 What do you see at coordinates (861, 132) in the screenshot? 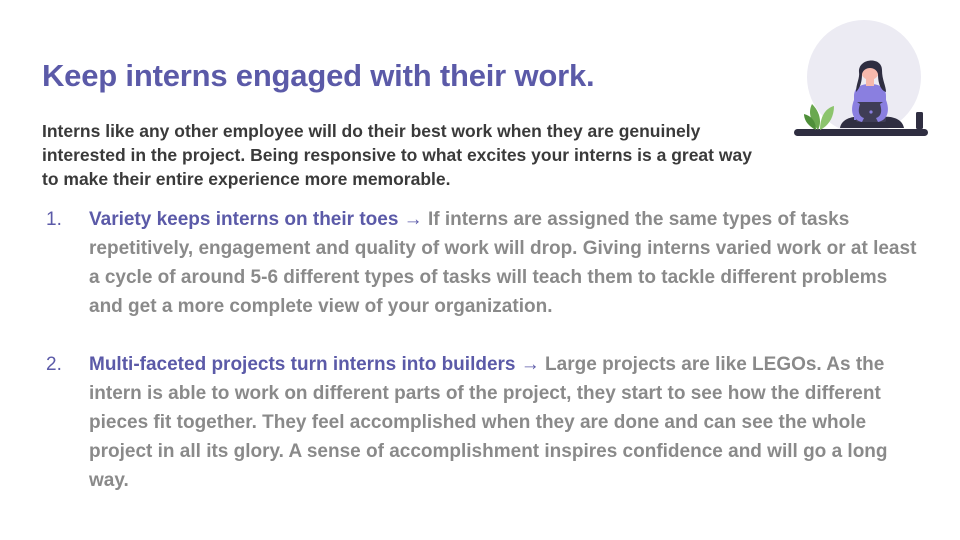
I see `illustration-ground` at bounding box center [861, 132].